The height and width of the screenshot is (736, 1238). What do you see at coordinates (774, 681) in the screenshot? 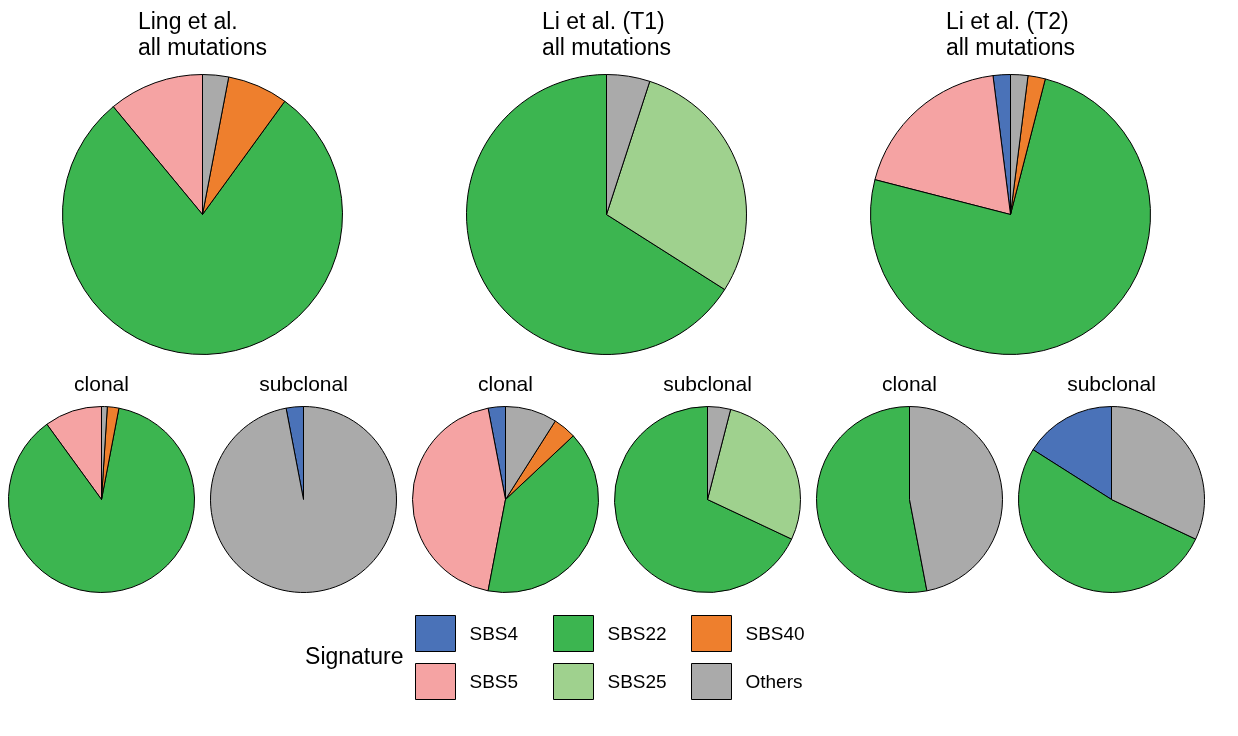
I see `legend-label: Others` at bounding box center [774, 681].